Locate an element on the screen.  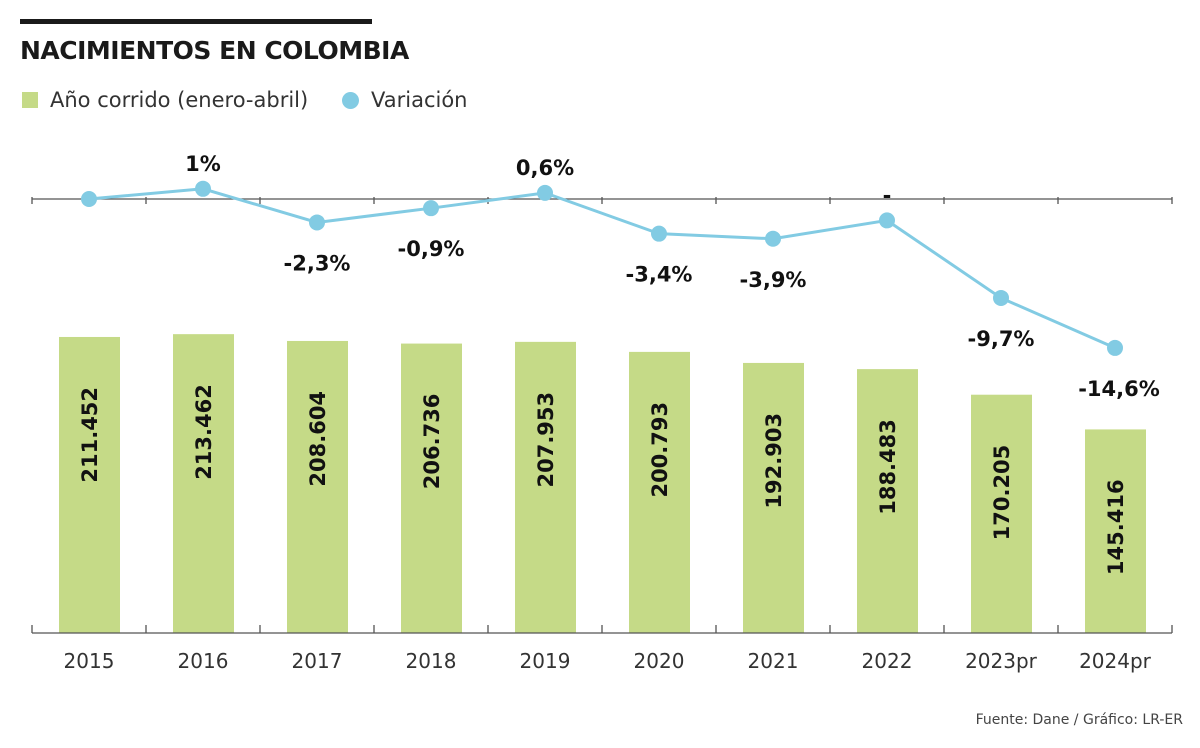
legend-swatch-line is located at coordinates (350, 100).